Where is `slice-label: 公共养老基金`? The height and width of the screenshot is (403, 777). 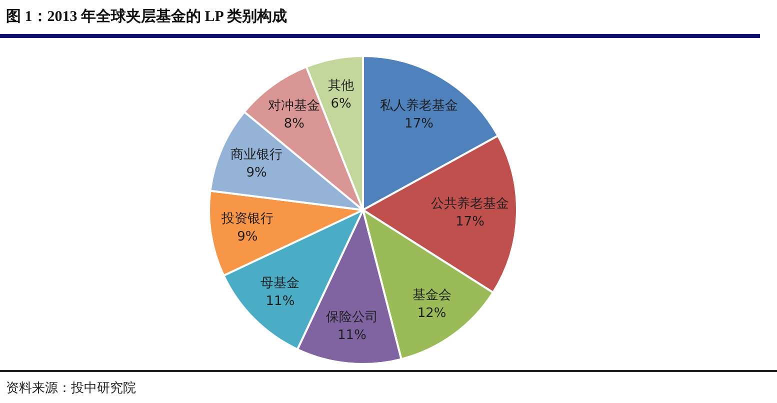
slice-label: 公共养老基金 is located at coordinates (469, 204).